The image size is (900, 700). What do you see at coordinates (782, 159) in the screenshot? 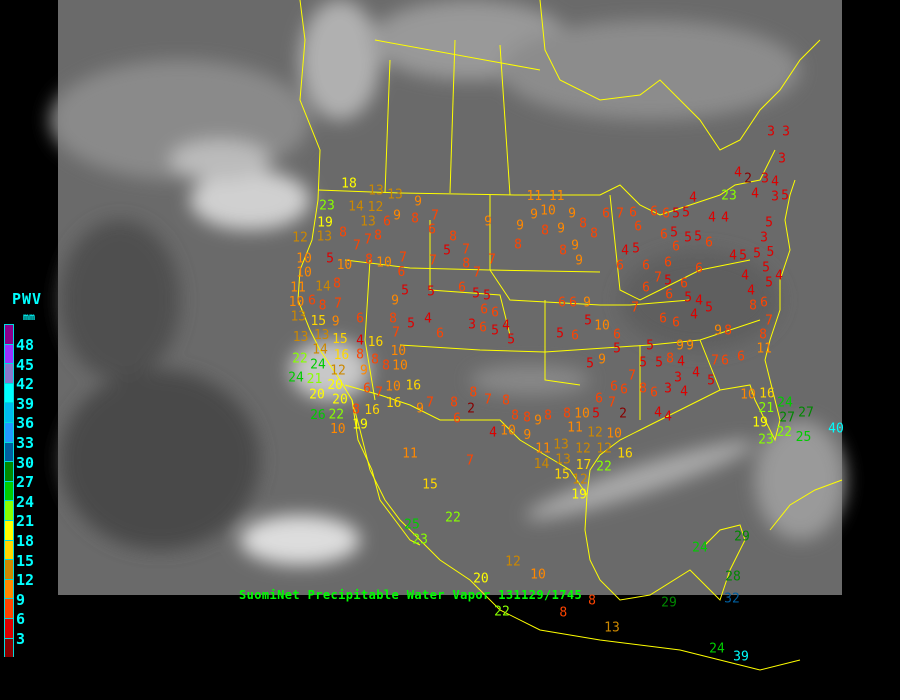
I see `station-pwv-label: 3` at bounding box center [782, 159].